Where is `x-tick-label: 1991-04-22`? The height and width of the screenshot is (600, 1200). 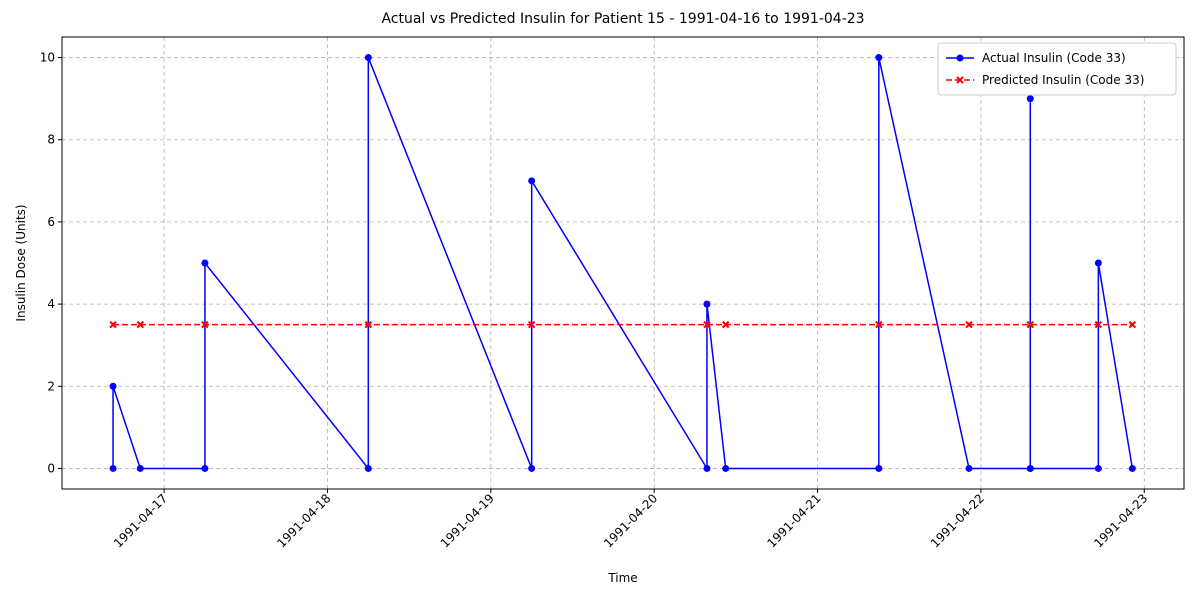
x-tick-label: 1991-04-22 is located at coordinates (957, 520).